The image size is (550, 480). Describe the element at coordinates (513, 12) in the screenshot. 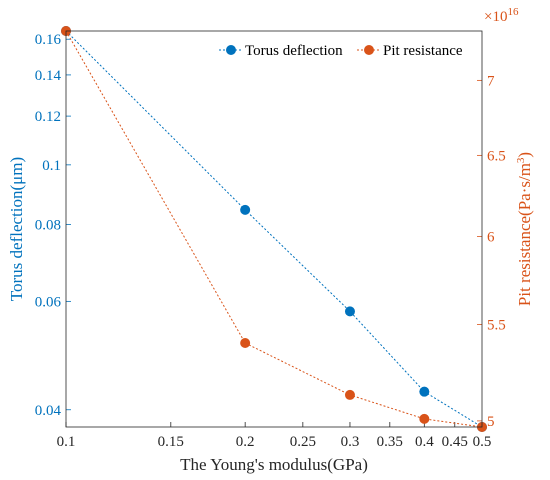

I see `right-axis-exponent-power: 16` at that location.